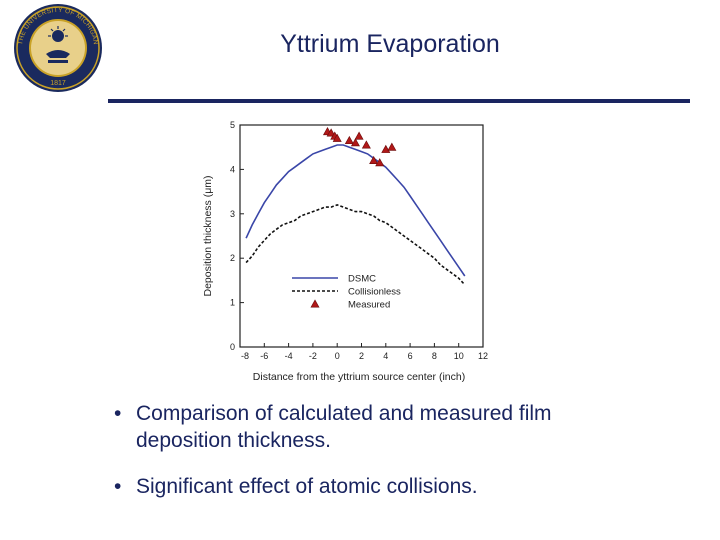 The height and width of the screenshot is (540, 720). I want to click on x-tick-label: -4, so click(289, 356).